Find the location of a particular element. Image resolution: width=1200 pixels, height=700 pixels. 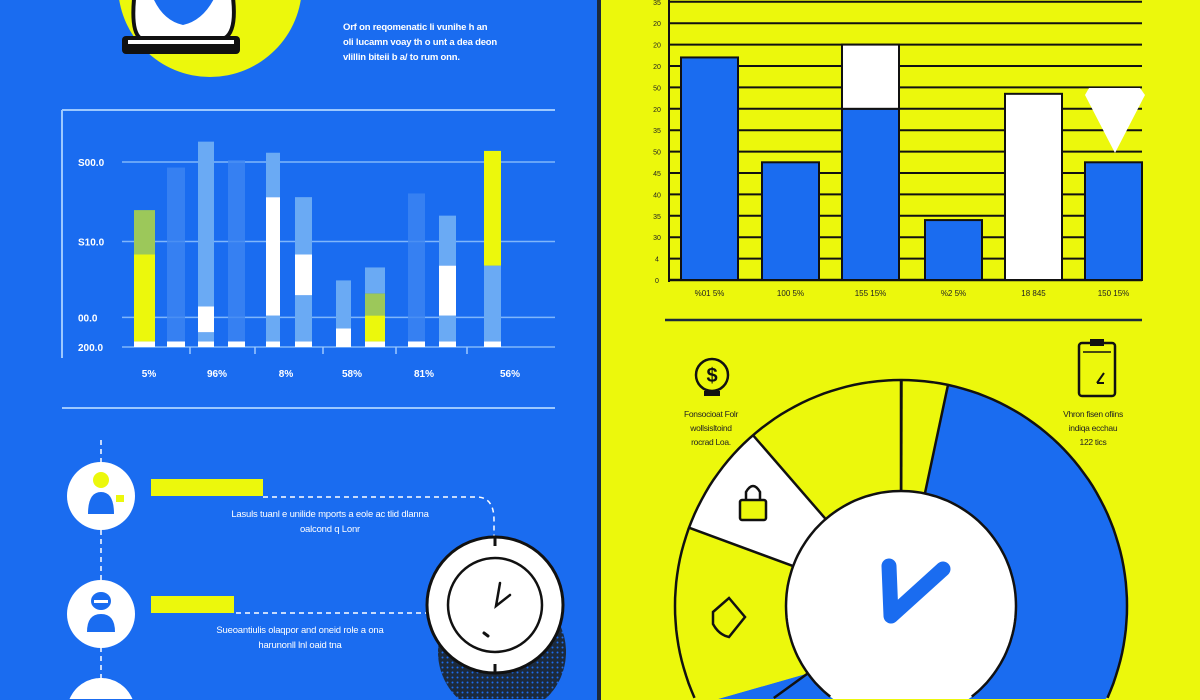

intro-line: Orf on reqomenatic li vunihe h an is located at coordinates (415, 27).